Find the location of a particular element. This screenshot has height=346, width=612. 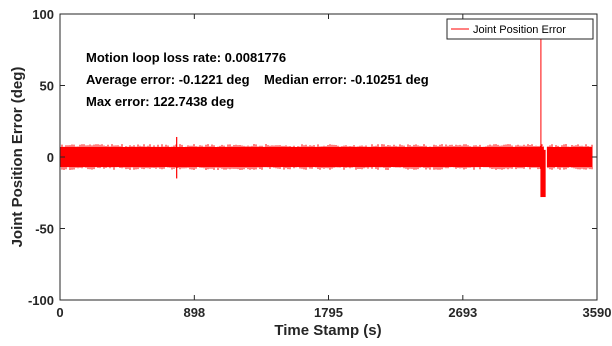

x-axis-label: Time Stamp (s) is located at coordinates (327, 330).